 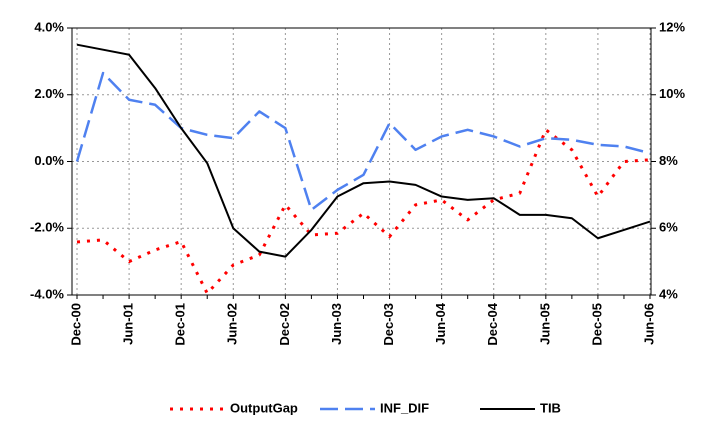 I want to click on legend-label: INF_DIF, so click(x=404, y=407).